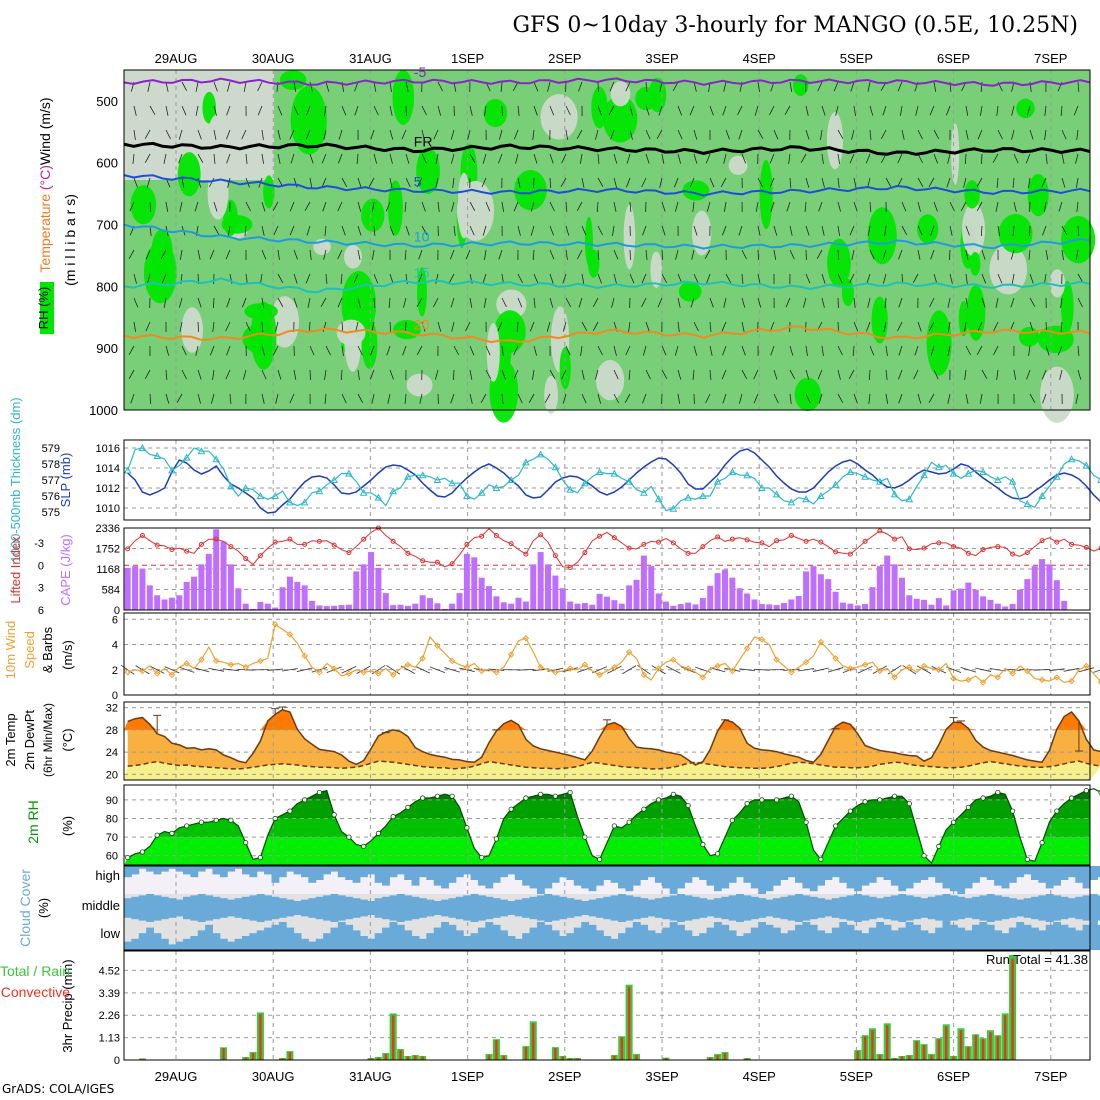  What do you see at coordinates (621, 1048) in the screenshot?
I see `precip-convective-bar` at bounding box center [621, 1048].